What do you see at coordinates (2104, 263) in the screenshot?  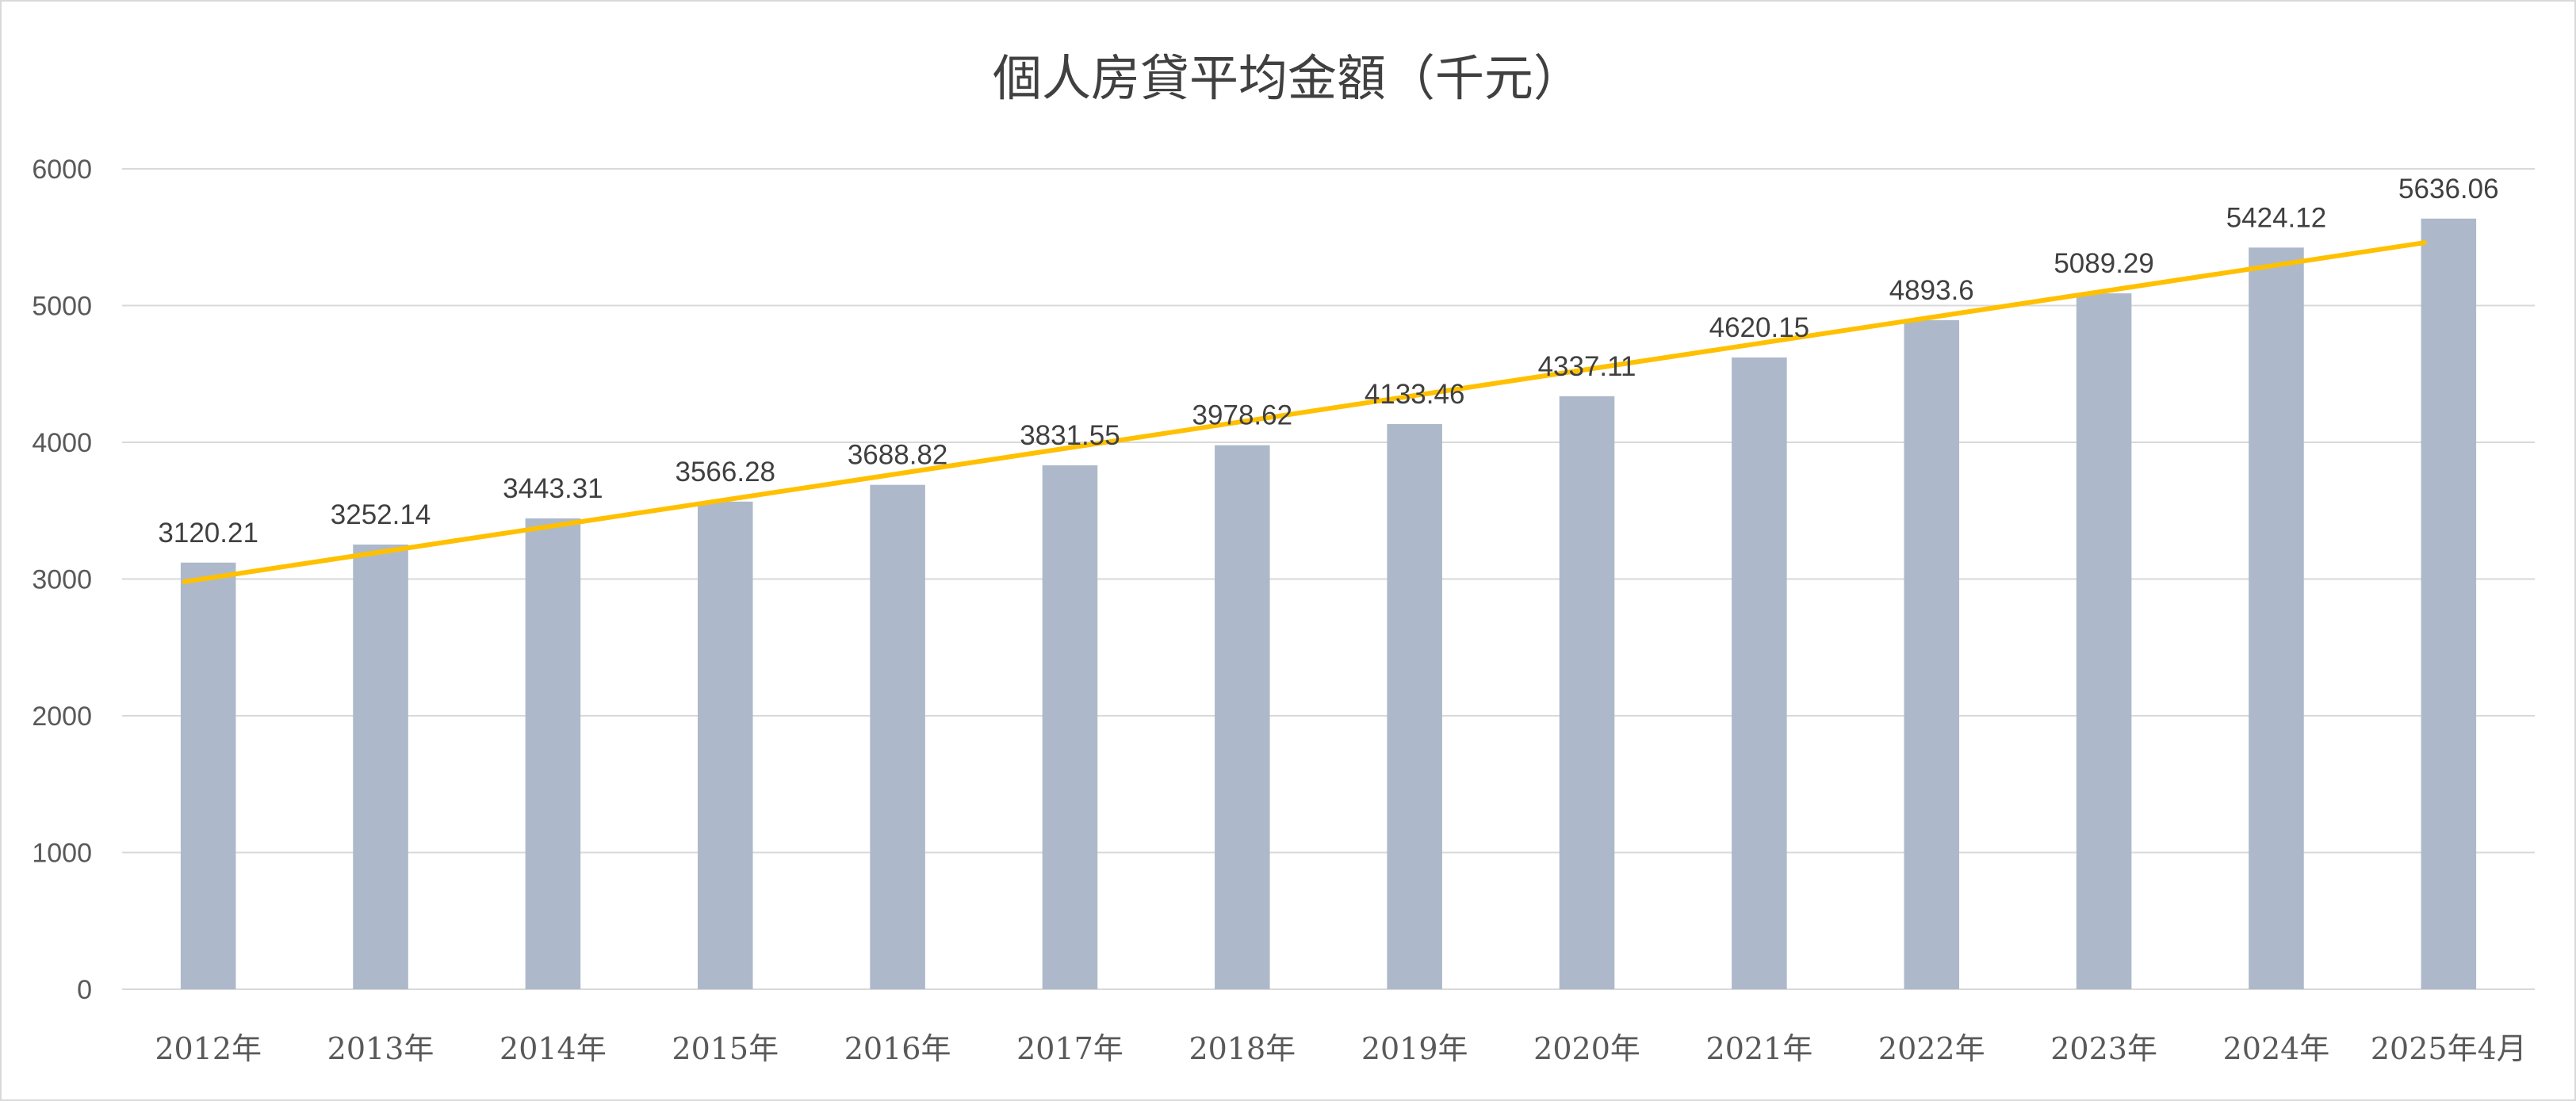 I see `data-label-11: 5089.29` at bounding box center [2104, 263].